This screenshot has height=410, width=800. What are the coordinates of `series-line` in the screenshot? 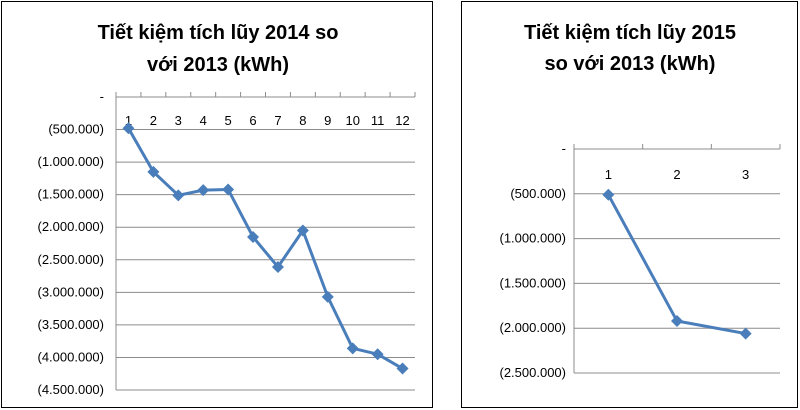 It's located at (676, 264).